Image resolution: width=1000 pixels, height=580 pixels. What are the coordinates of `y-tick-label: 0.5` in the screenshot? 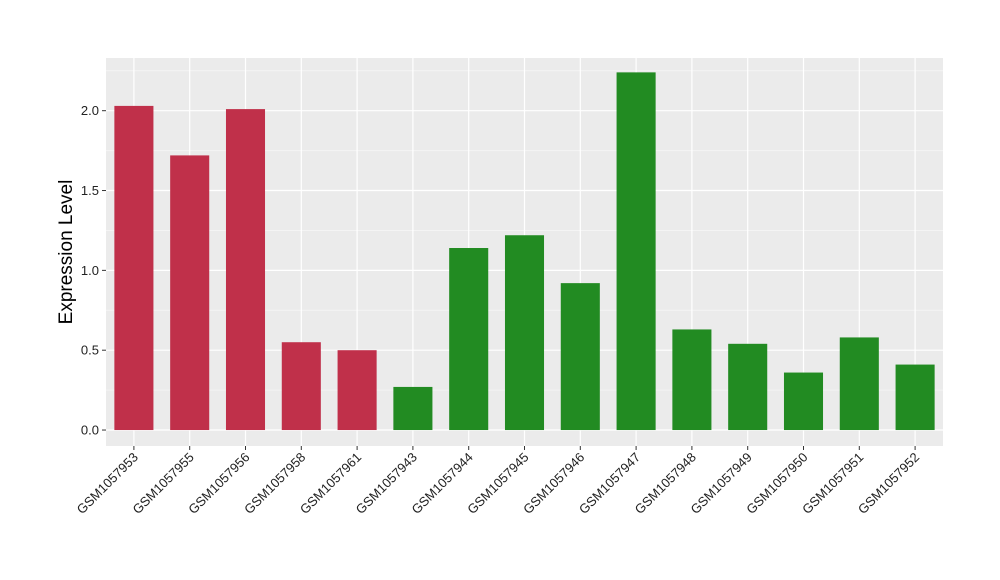 It's located at (90, 350).